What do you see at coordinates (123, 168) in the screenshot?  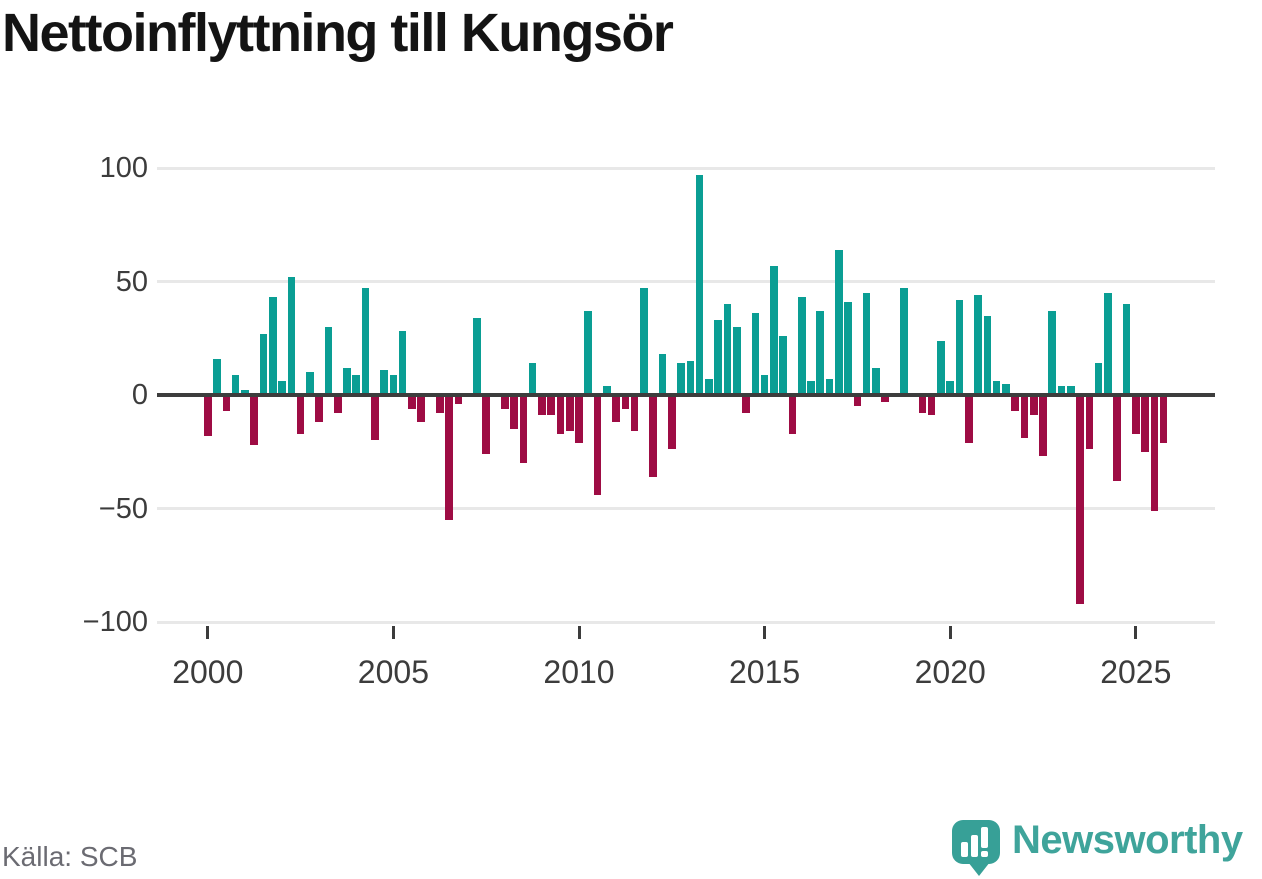 I see `y-axis-label: 100` at bounding box center [123, 168].